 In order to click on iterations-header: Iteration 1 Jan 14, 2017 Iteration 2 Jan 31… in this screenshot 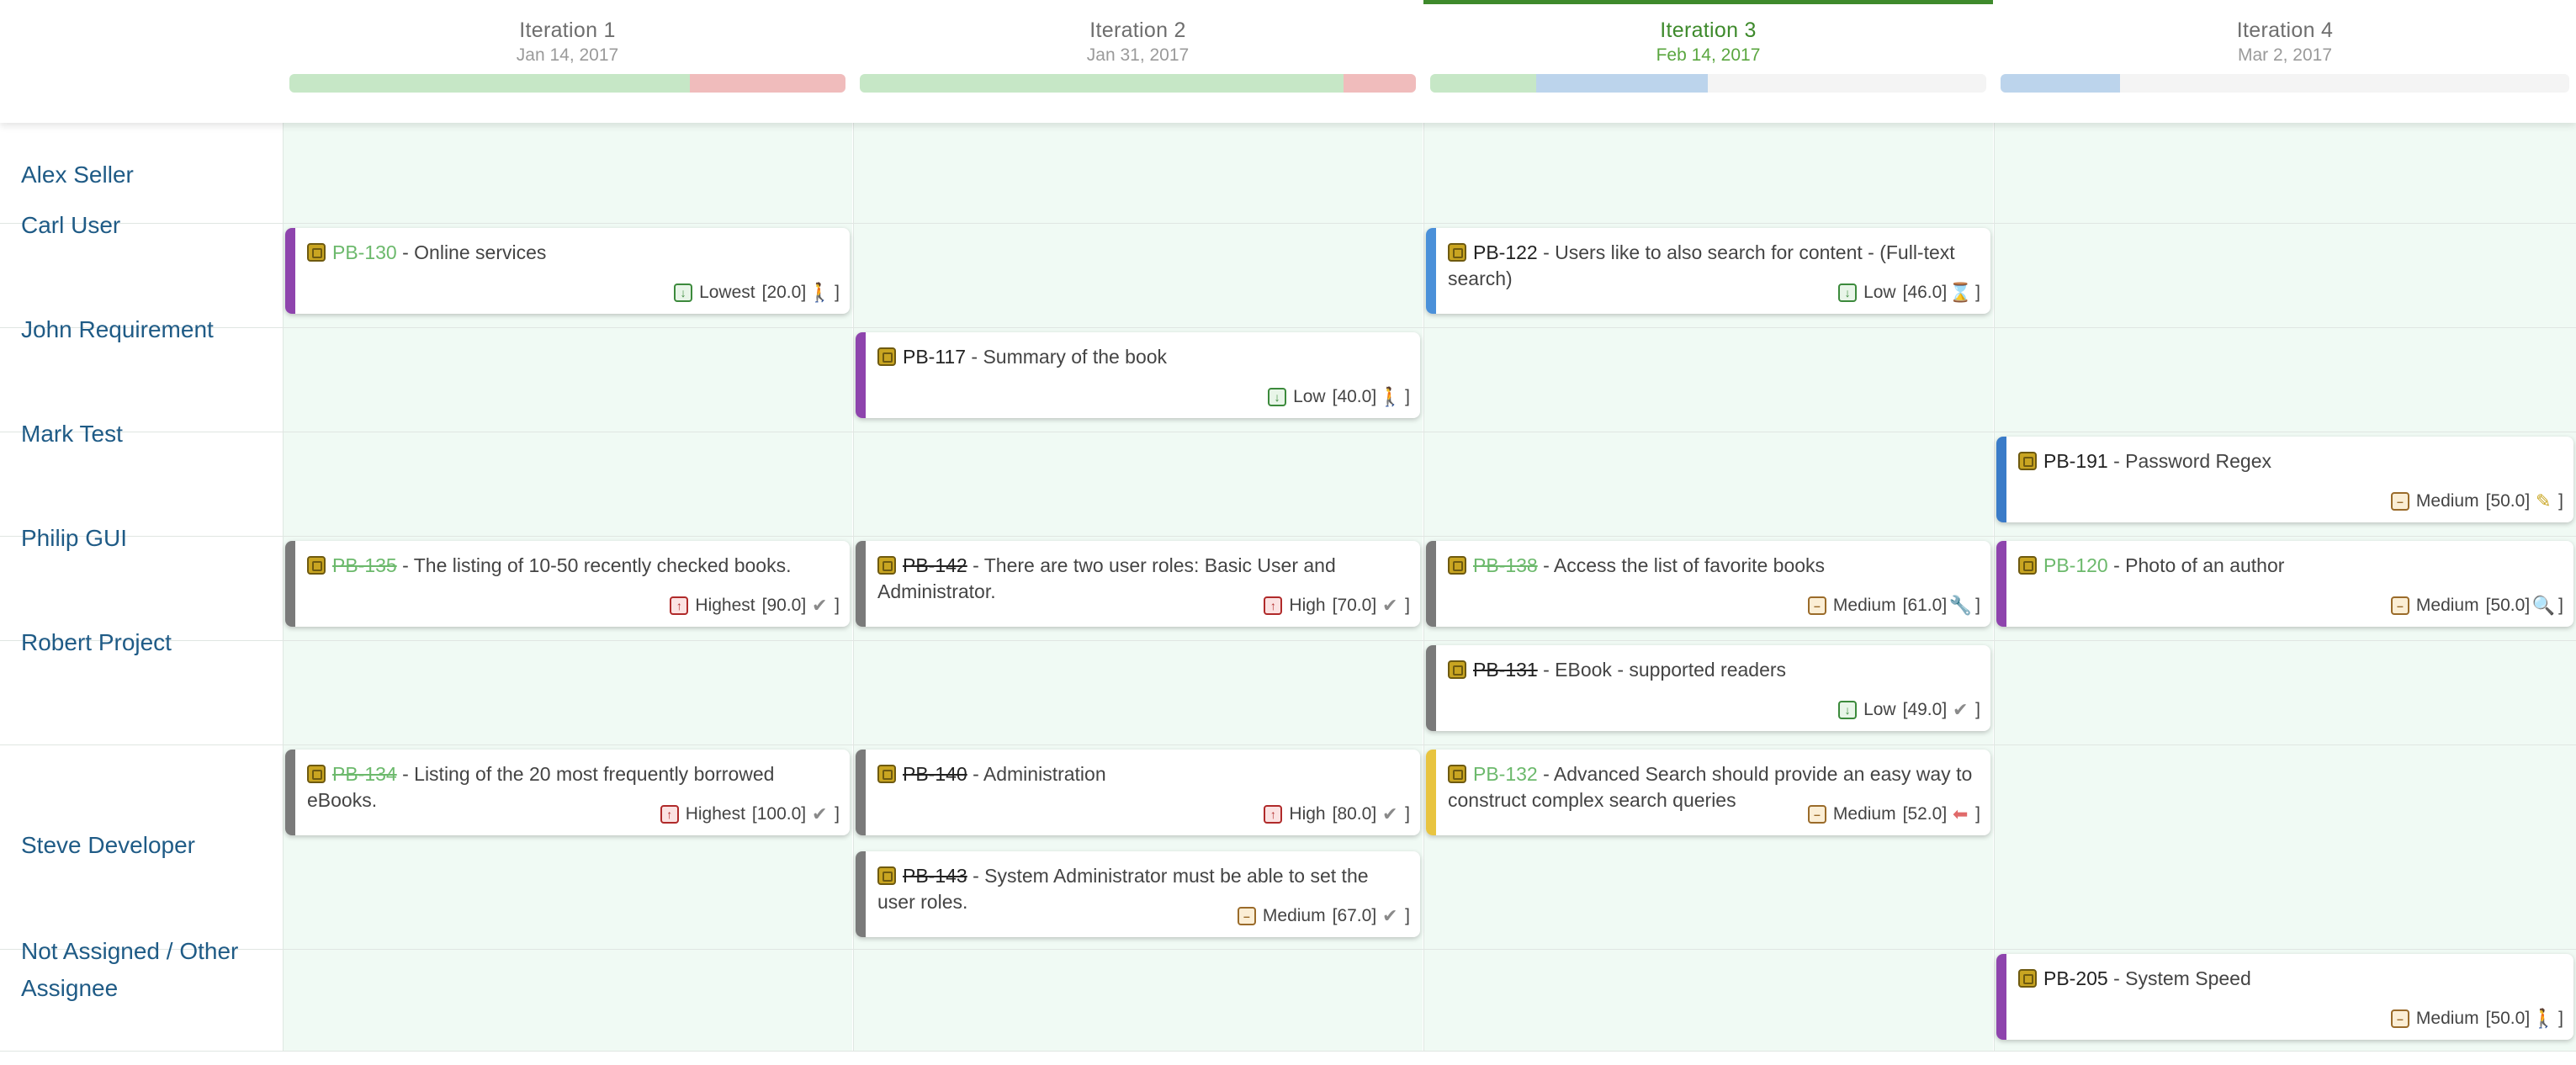, I will do `click(1288, 61)`.